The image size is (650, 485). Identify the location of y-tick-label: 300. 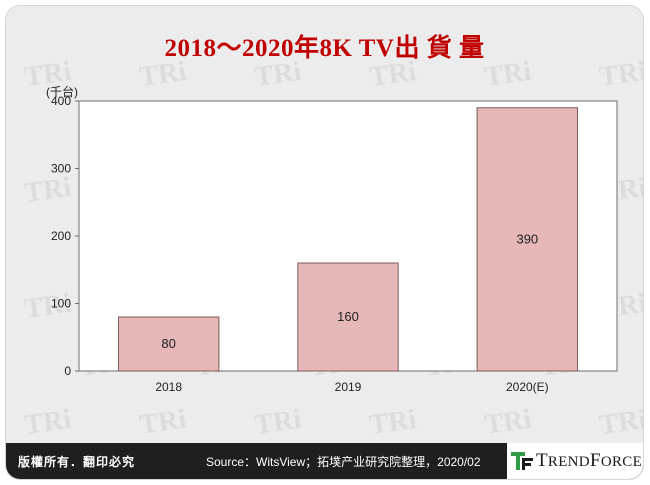
(61, 169).